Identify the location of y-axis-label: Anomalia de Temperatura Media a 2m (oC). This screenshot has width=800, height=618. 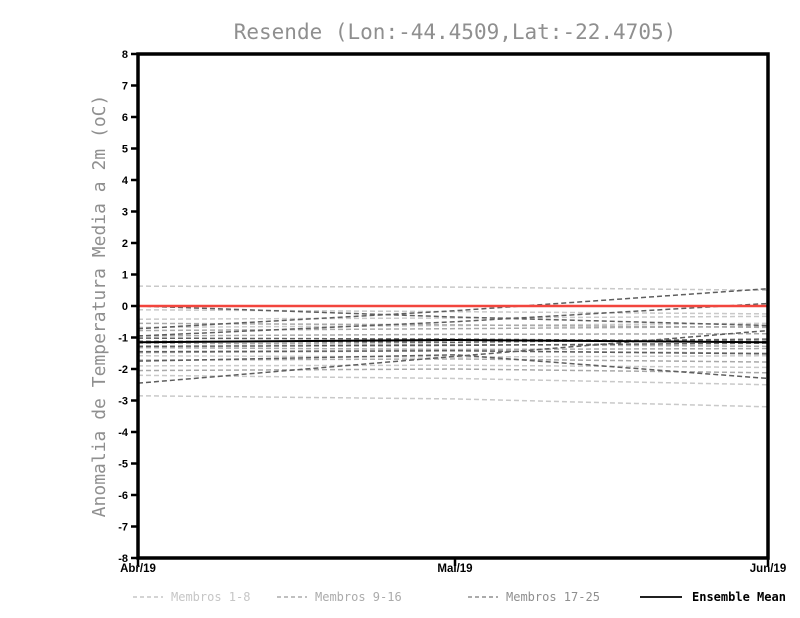
(99, 306).